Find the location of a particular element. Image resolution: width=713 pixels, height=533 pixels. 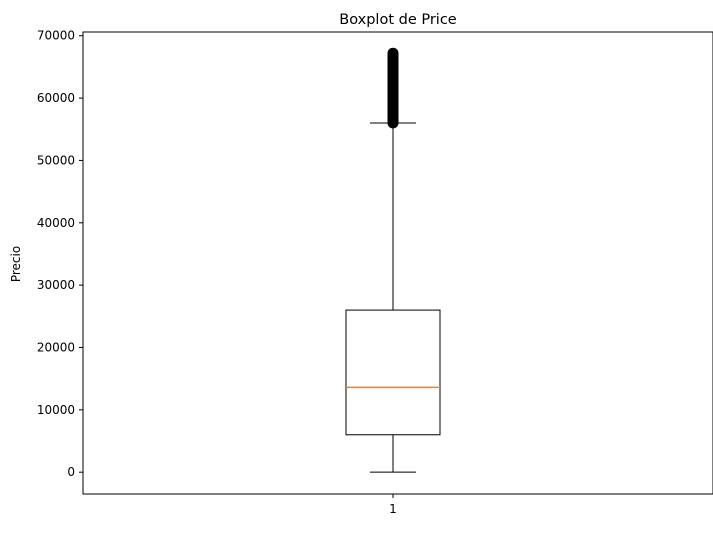

y-tick-label: 60000 is located at coordinates (56, 98).